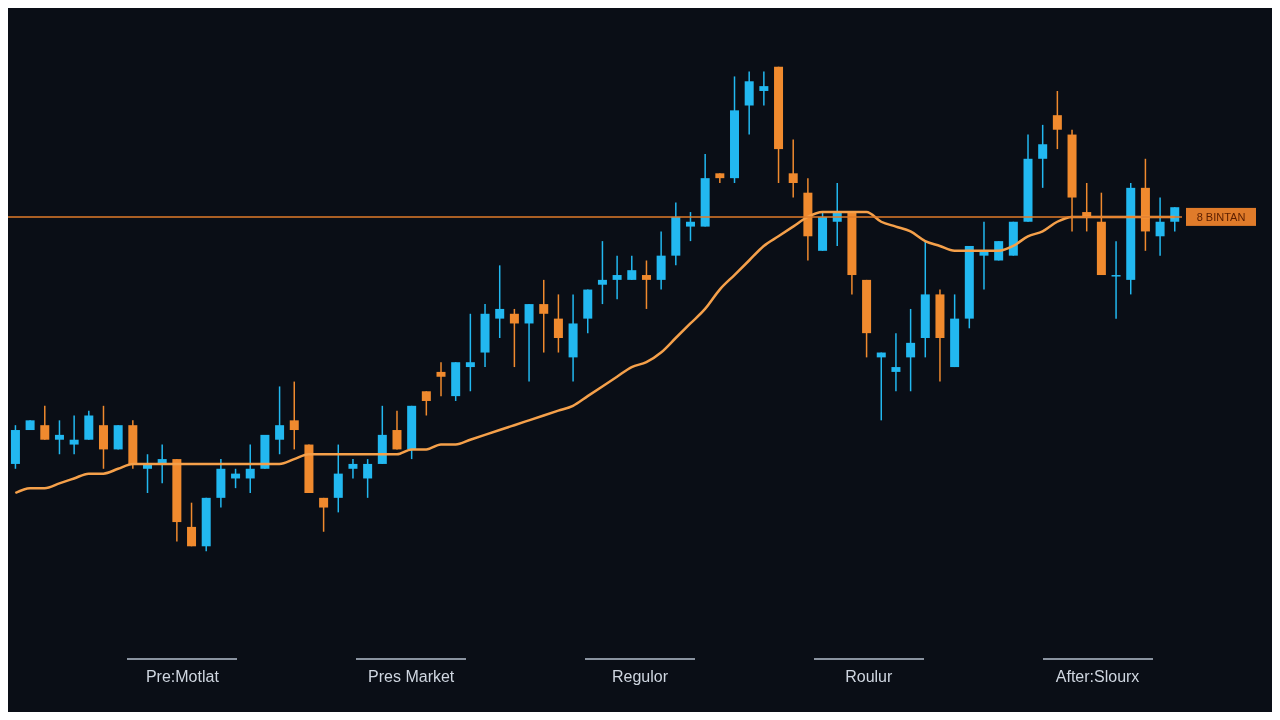 The image size is (1280, 720). I want to click on text: Pres Market, so click(411, 672).